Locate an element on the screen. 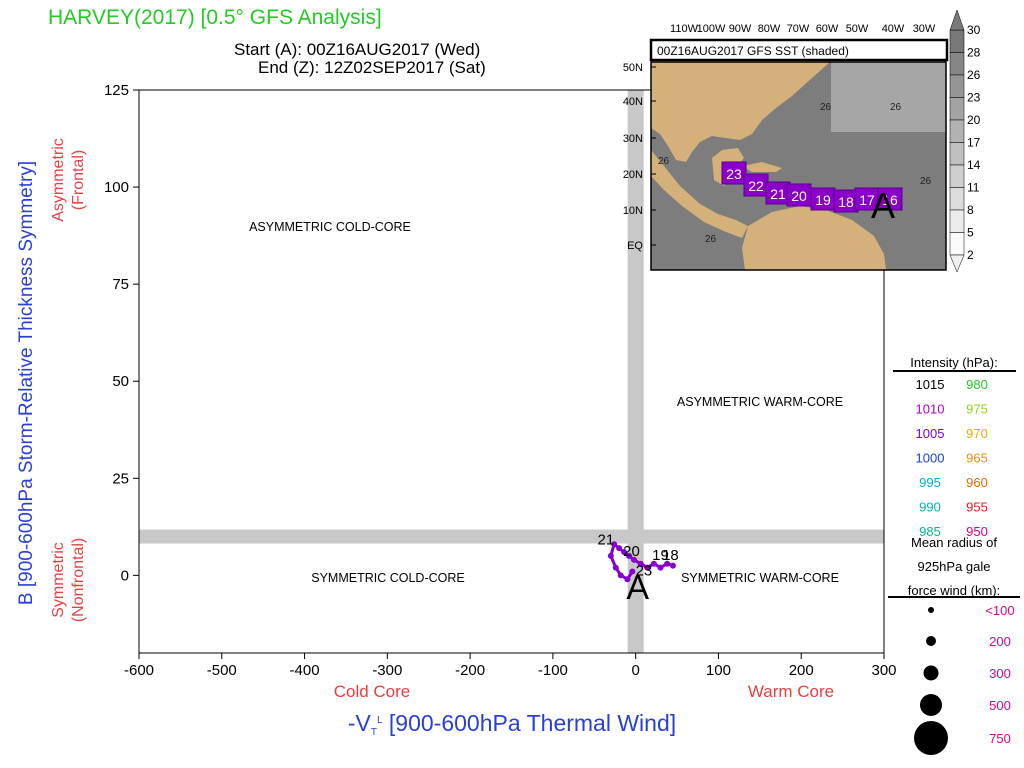  y-side-label-bottom-2: (Nonfrontal) is located at coordinates (78, 580).